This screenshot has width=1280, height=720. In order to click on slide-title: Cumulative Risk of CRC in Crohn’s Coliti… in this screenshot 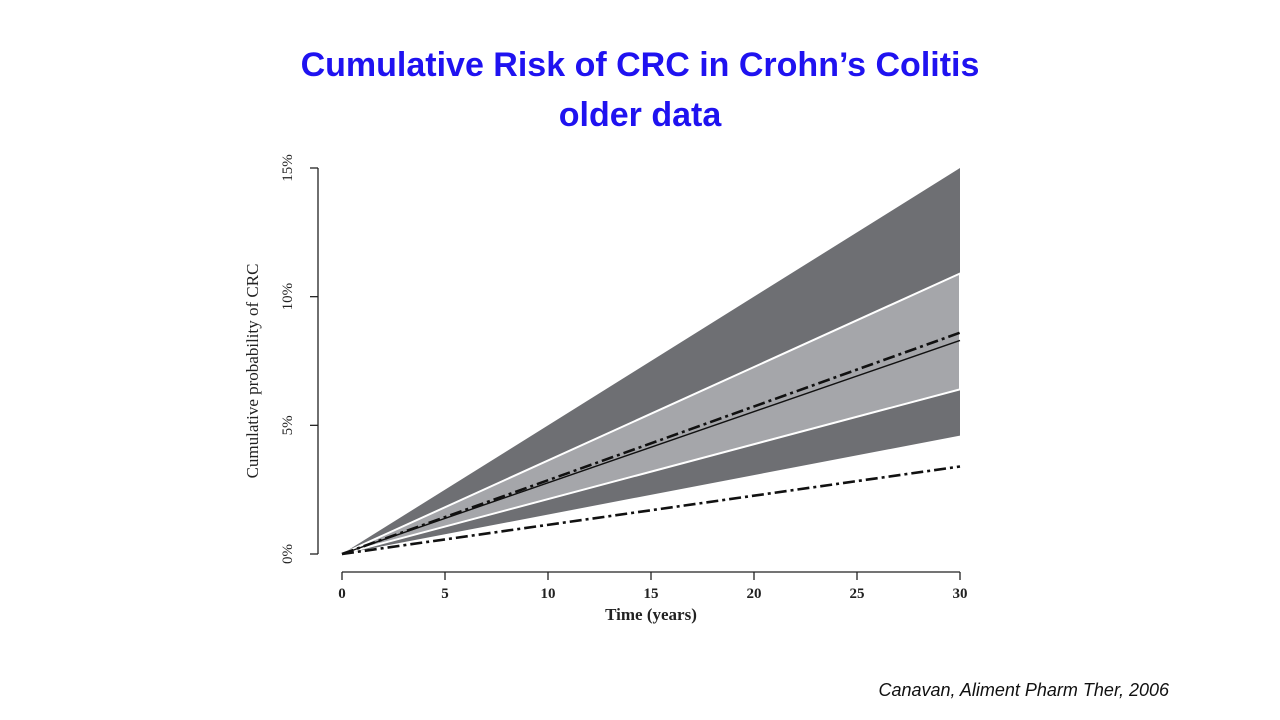, I will do `click(640, 90)`.